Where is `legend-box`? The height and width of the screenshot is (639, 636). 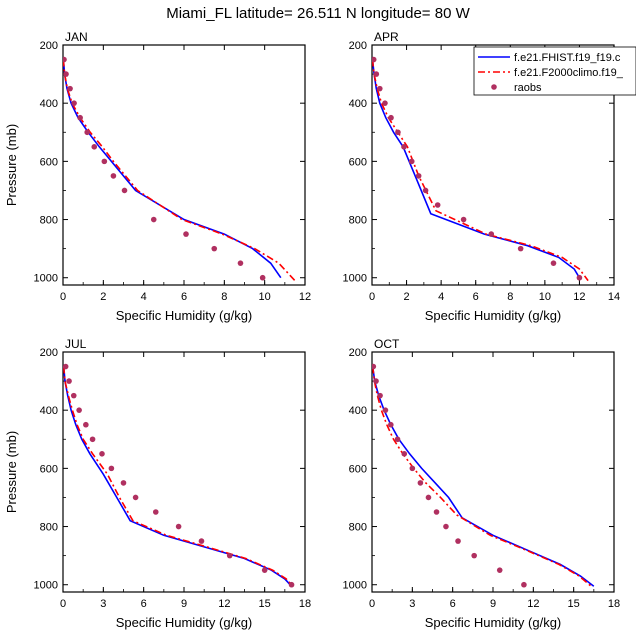
legend-box is located at coordinates (554, 71).